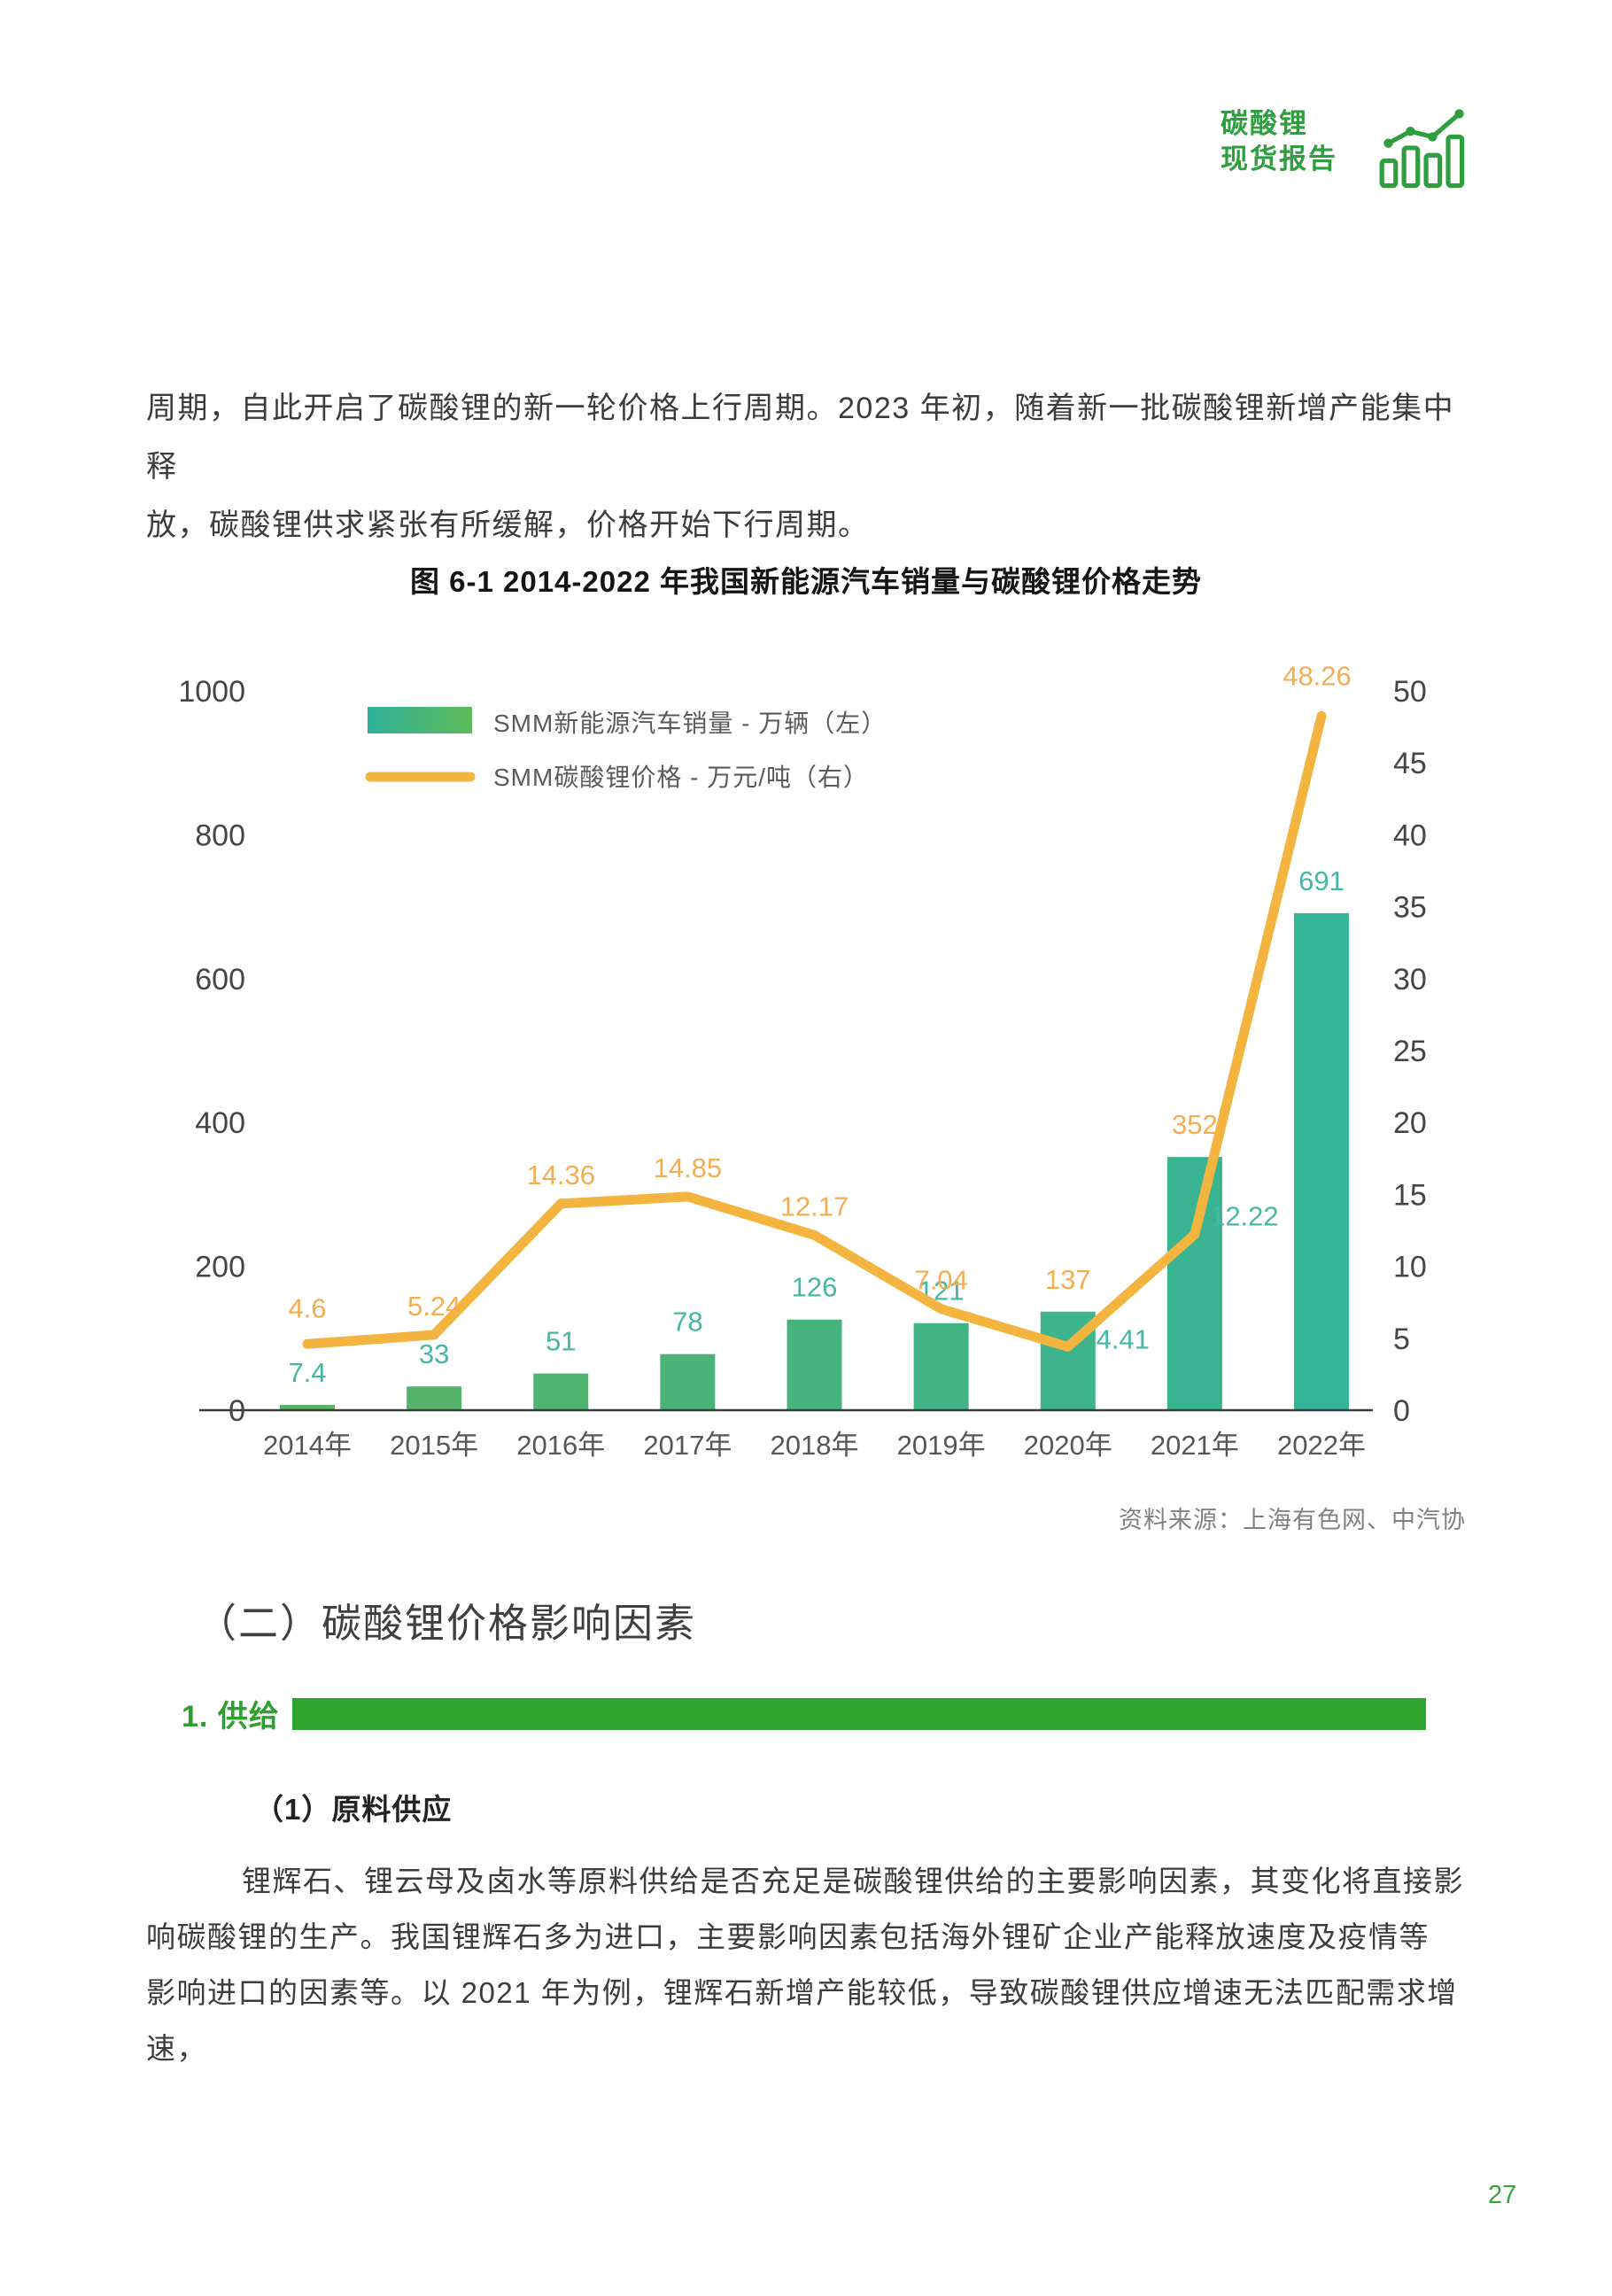 The width and height of the screenshot is (1612, 2296). I want to click on bar-value-label: 78, so click(687, 1323).